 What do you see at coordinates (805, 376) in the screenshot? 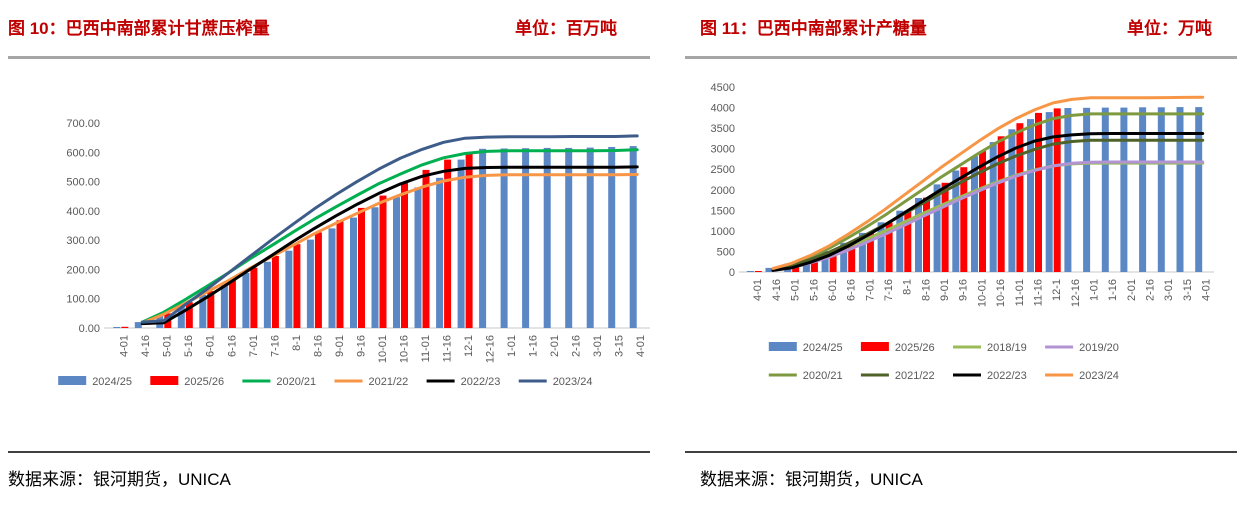
I see `legend-item: 2020/21` at bounding box center [805, 376].